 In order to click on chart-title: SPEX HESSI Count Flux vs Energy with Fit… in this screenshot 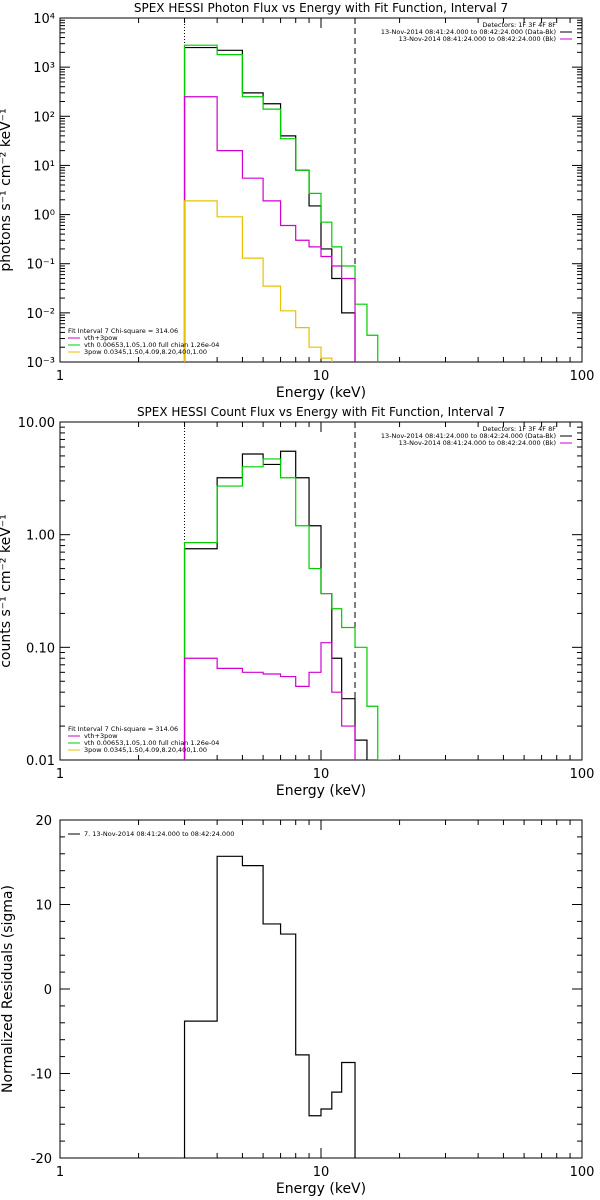, I will do `click(321, 412)`.